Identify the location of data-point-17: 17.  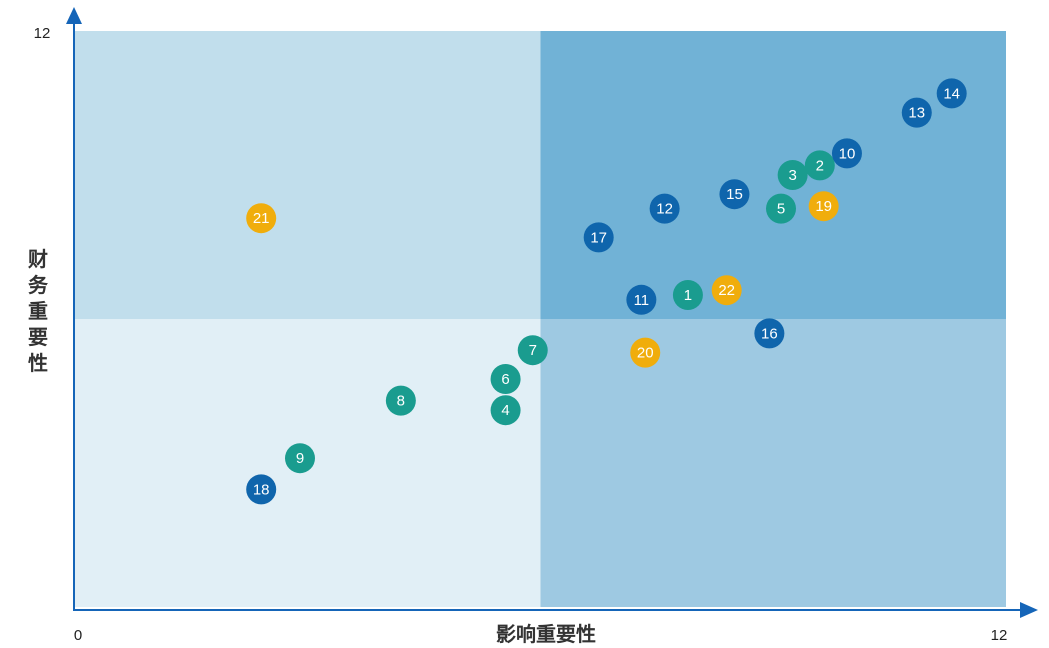
(598, 237).